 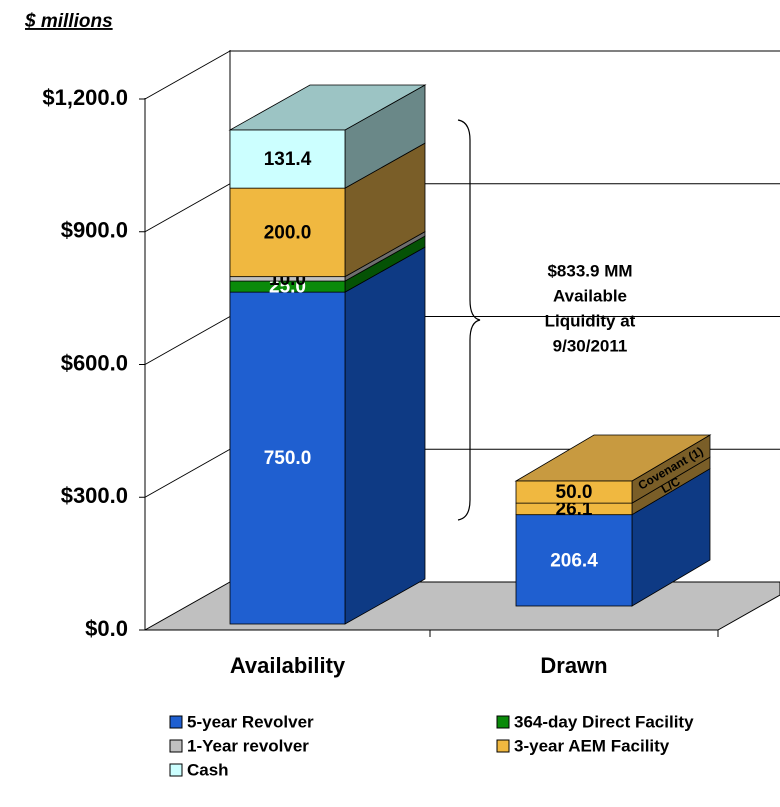 I want to click on value-label: 200.0, so click(x=288, y=232).